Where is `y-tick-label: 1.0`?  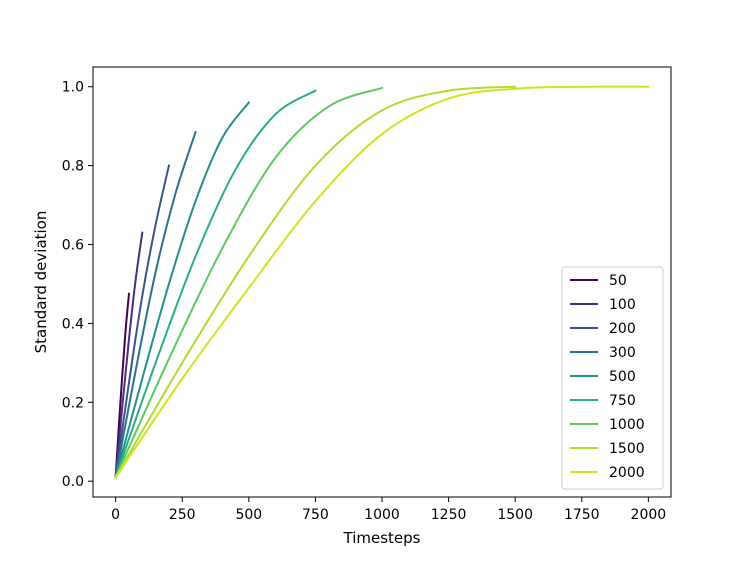 y-tick-label: 1.0 is located at coordinates (73, 88).